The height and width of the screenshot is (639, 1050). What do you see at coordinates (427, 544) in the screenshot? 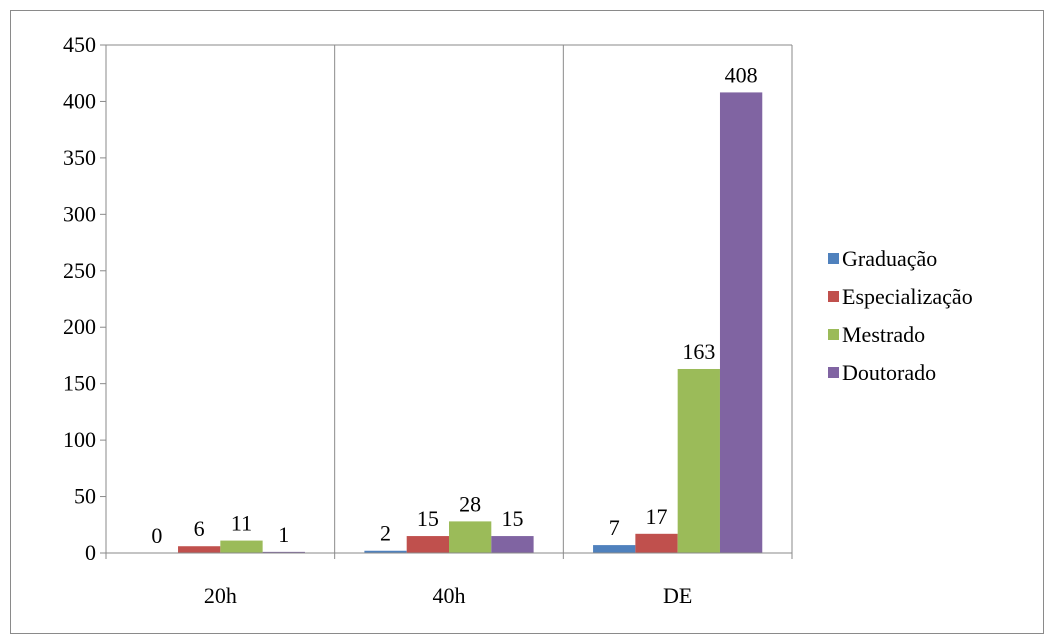
I see `bar-especialização-40h` at bounding box center [427, 544].